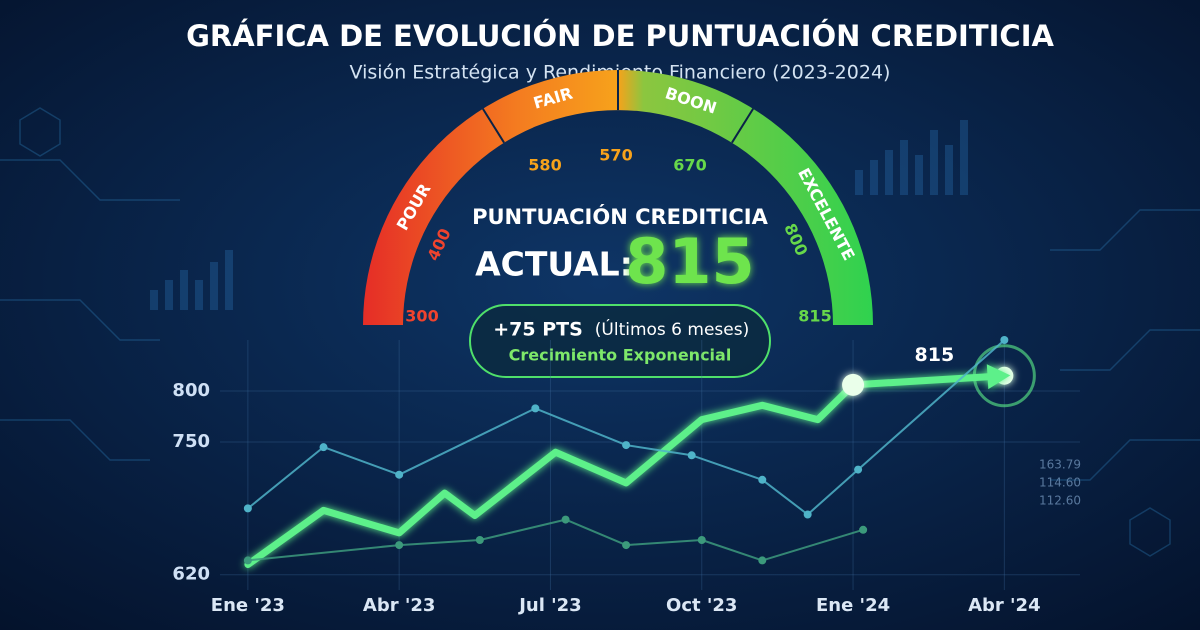 This screenshot has width=1200, height=630. Describe the element at coordinates (689, 165) in the screenshot. I see `gauge-scale-label: 670` at that location.